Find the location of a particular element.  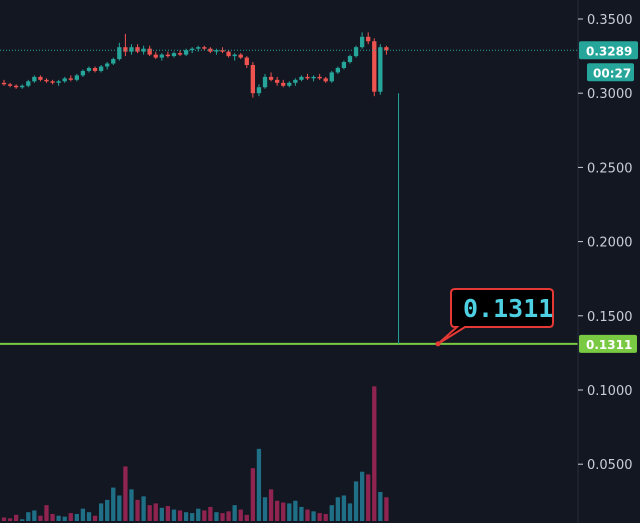

level-callout: 0.1311 is located at coordinates (494, 317).